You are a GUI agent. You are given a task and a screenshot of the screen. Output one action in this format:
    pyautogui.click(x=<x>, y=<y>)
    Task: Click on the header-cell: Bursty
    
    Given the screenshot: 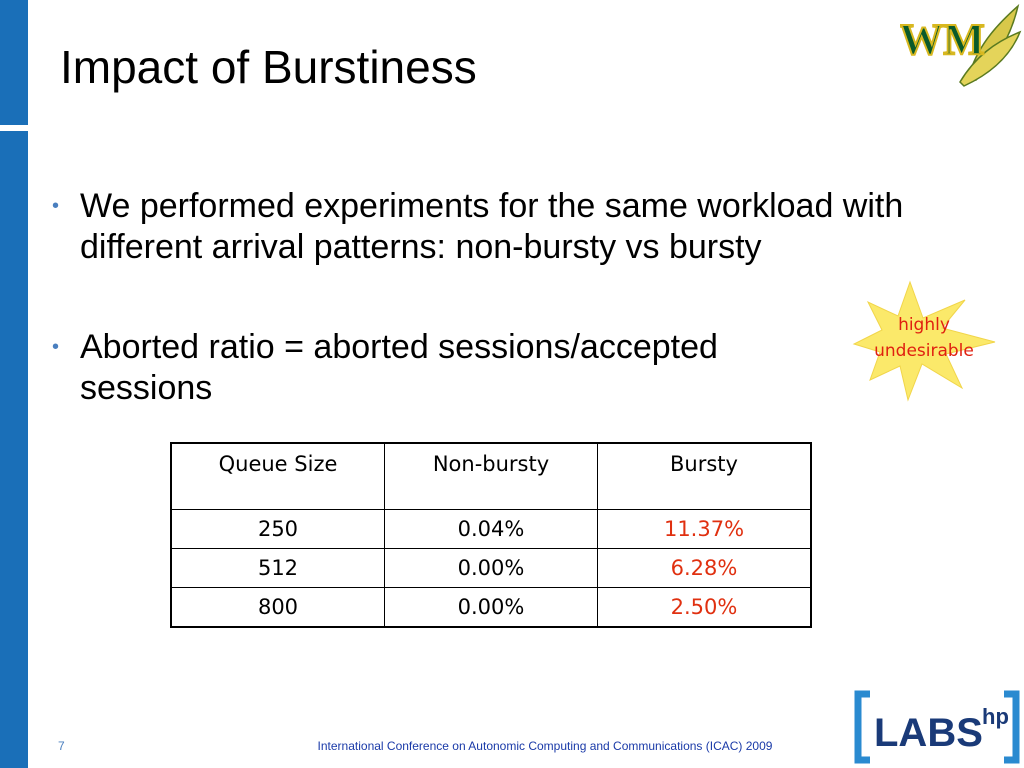 What is the action you would take?
    pyautogui.click(x=704, y=476)
    